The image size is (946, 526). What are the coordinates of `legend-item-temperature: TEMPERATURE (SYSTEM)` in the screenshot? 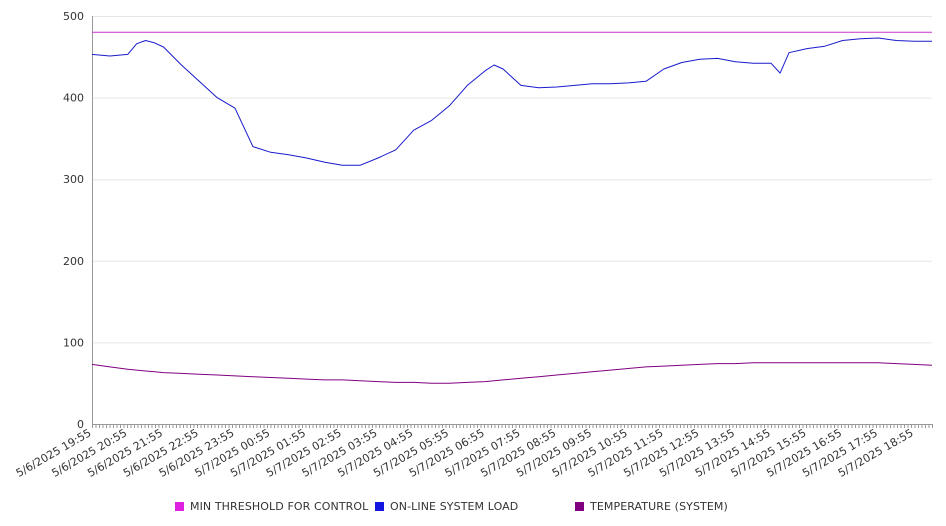 It's located at (651, 506).